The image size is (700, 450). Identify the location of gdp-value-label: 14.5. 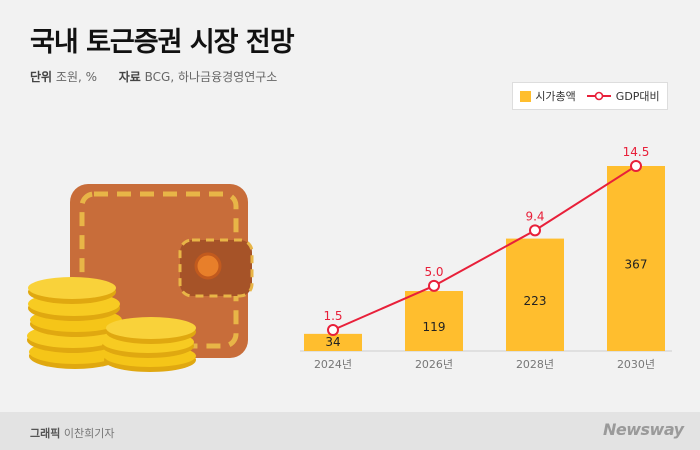
(636, 152).